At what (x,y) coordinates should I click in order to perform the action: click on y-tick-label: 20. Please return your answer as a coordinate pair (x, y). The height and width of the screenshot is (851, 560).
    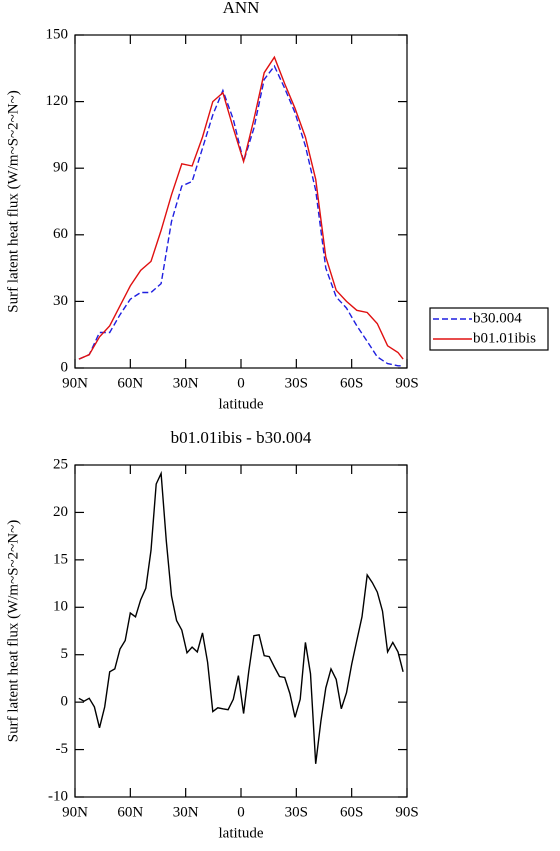
    Looking at the image, I should click on (60, 512).